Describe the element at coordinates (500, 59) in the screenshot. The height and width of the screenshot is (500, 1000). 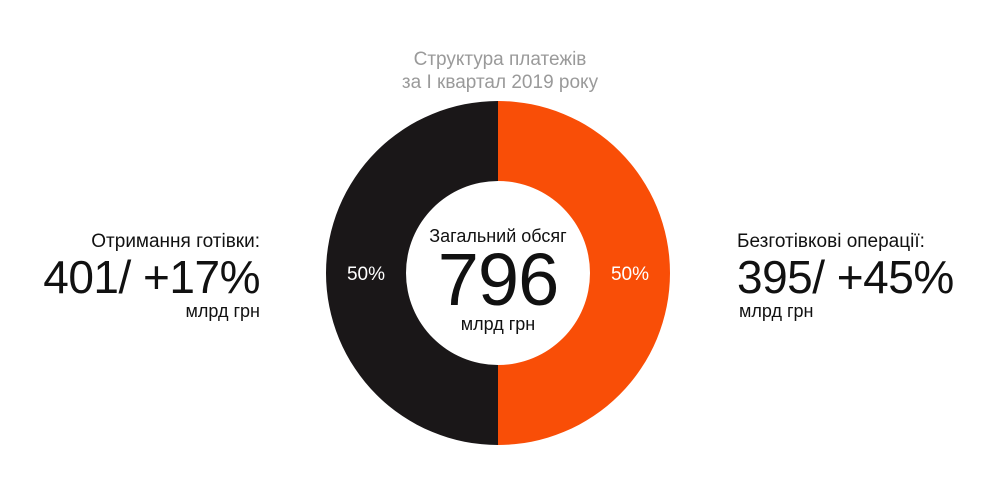
I see `chart-title-line-1: Структура платежів` at that location.